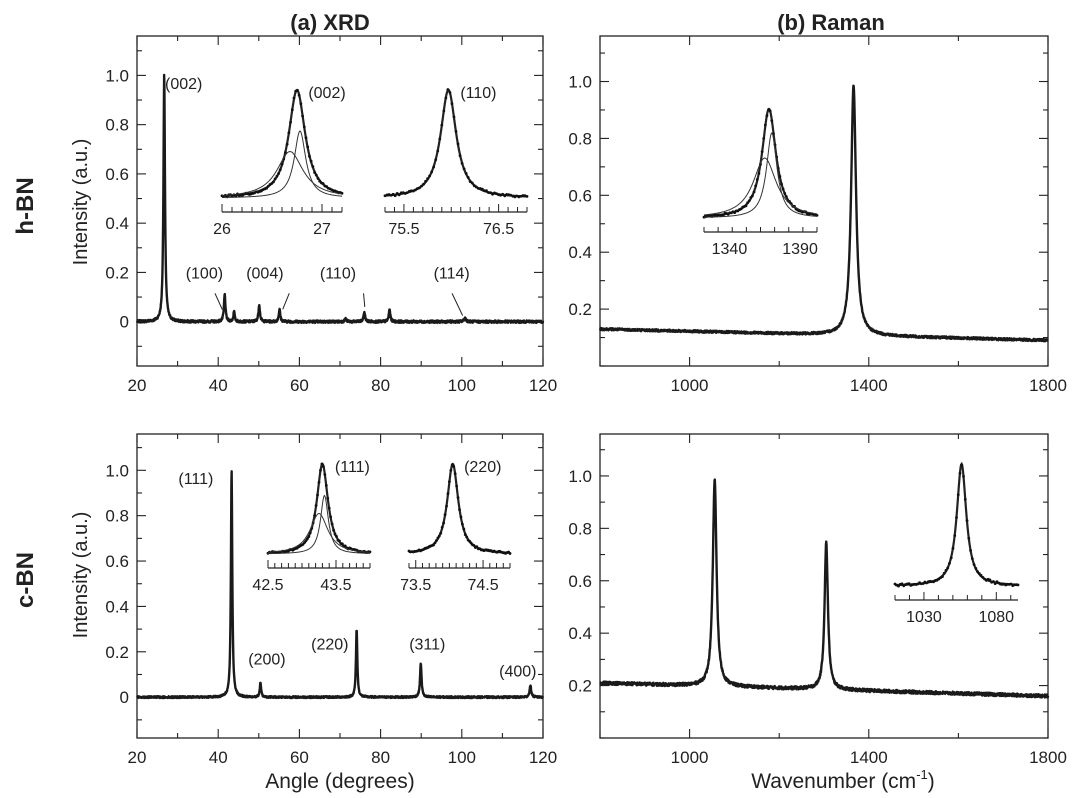  I want to click on inset-peak-label: (002), so click(326, 93).